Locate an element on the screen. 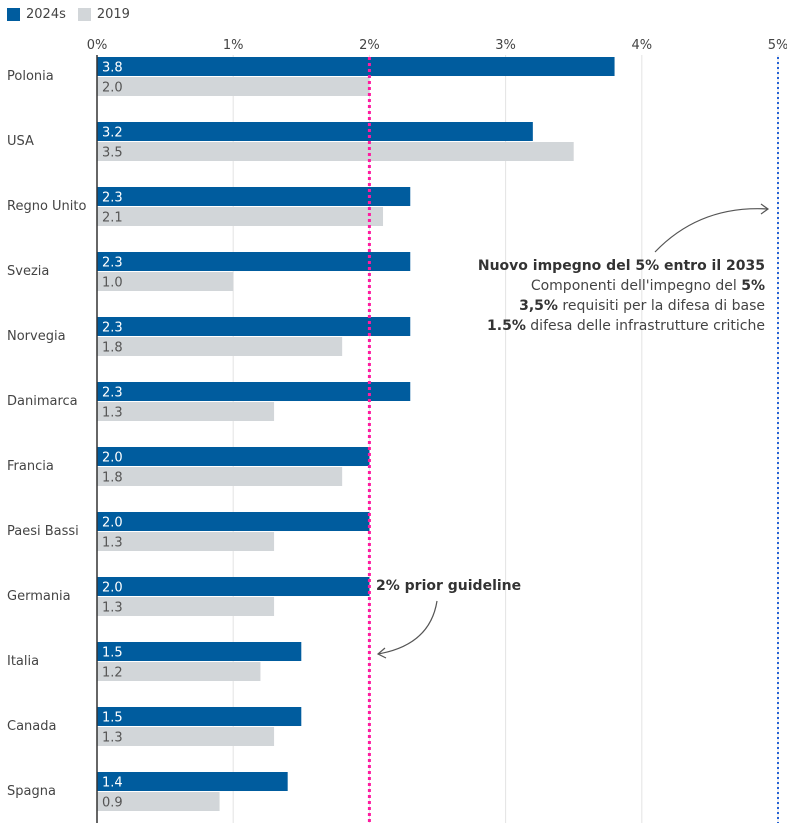 The height and width of the screenshot is (823, 787). x-tick-label: 1% is located at coordinates (233, 45).